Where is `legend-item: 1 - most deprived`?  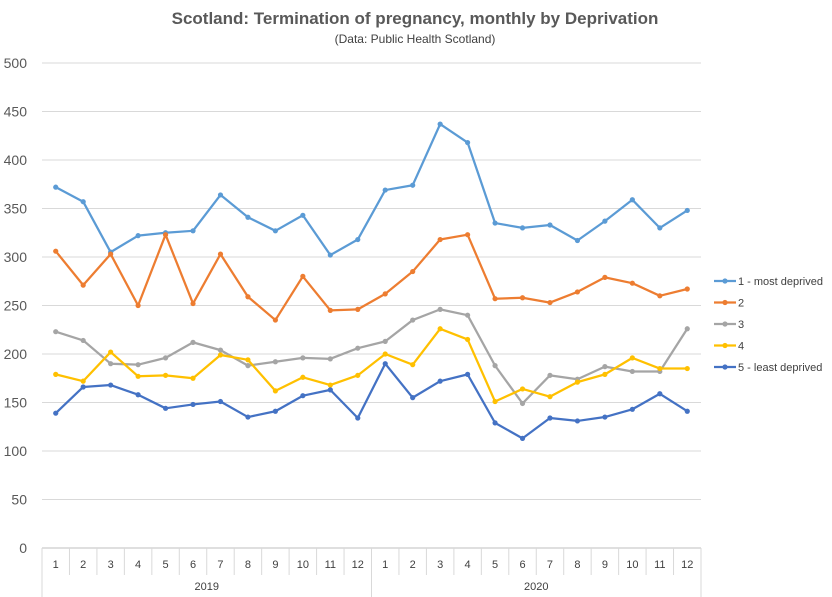 legend-item: 1 - most deprived is located at coordinates (768, 282).